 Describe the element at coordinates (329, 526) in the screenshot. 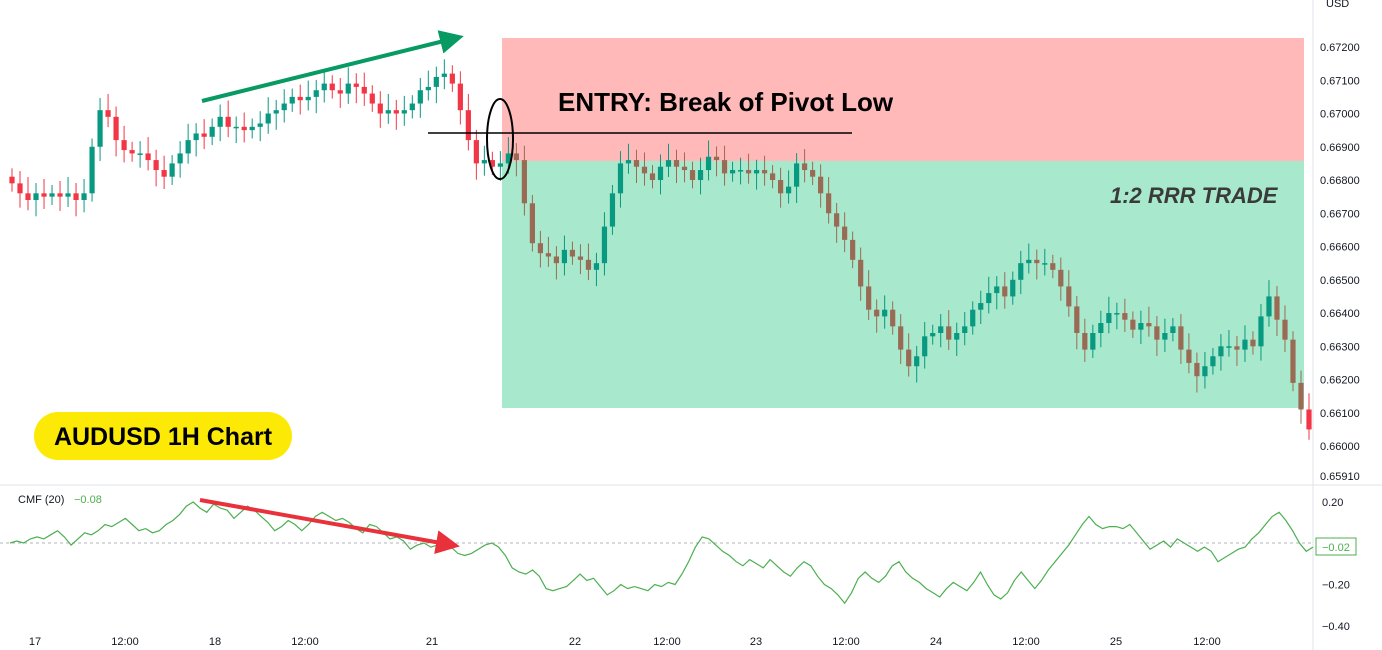

I see `cmf-downtrend-arrow` at that location.